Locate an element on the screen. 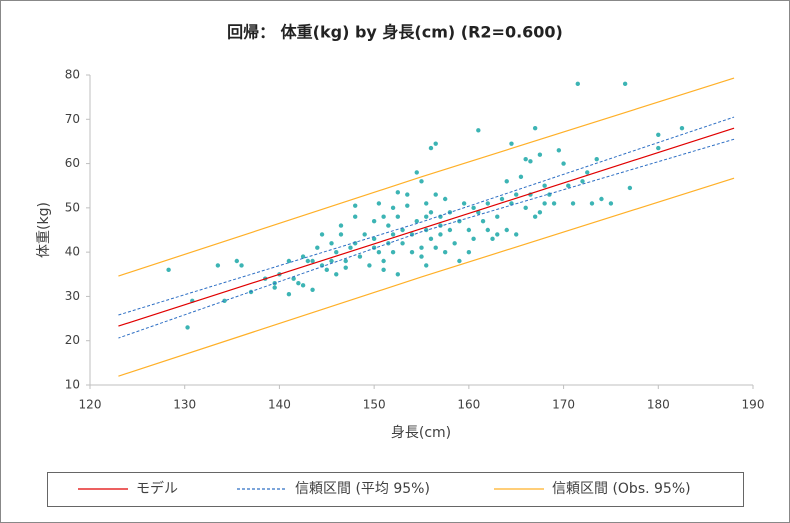 The width and height of the screenshot is (790, 523). x-tick-label: 170 is located at coordinates (563, 405).